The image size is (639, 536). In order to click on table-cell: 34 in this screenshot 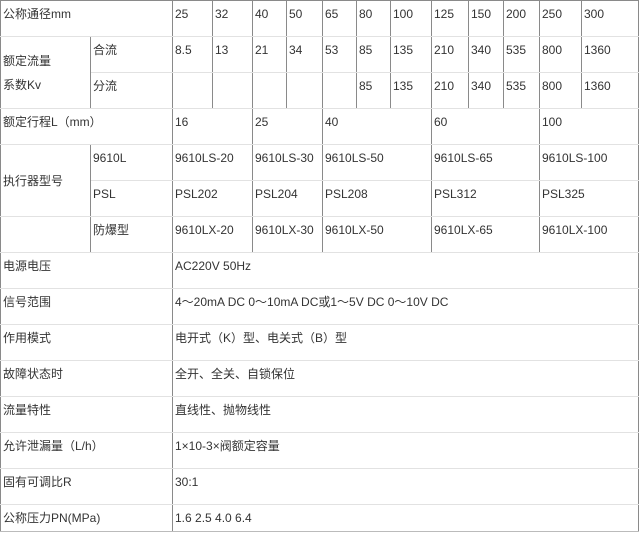, I will do `click(304, 54)`.